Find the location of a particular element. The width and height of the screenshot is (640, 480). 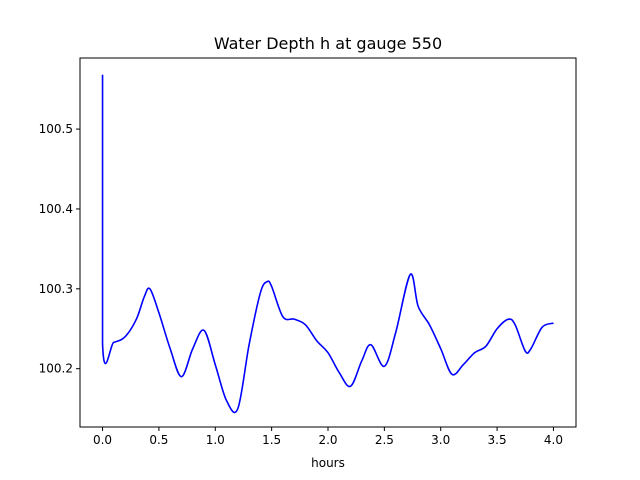

y-tick-label: 100.4 is located at coordinates (56, 209).